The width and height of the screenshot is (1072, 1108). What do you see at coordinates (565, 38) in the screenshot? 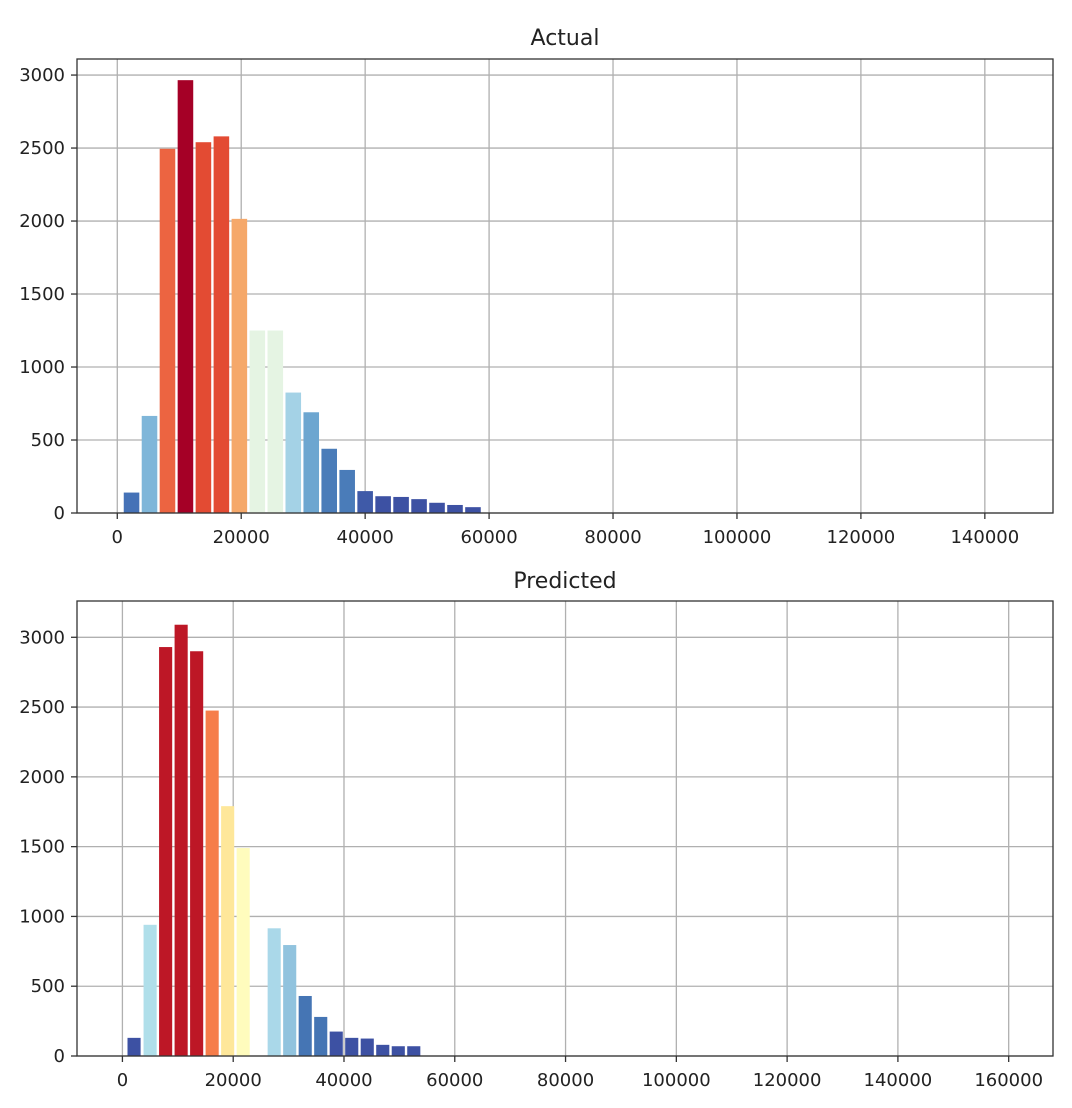
I see `chart-title: Actual` at bounding box center [565, 38].